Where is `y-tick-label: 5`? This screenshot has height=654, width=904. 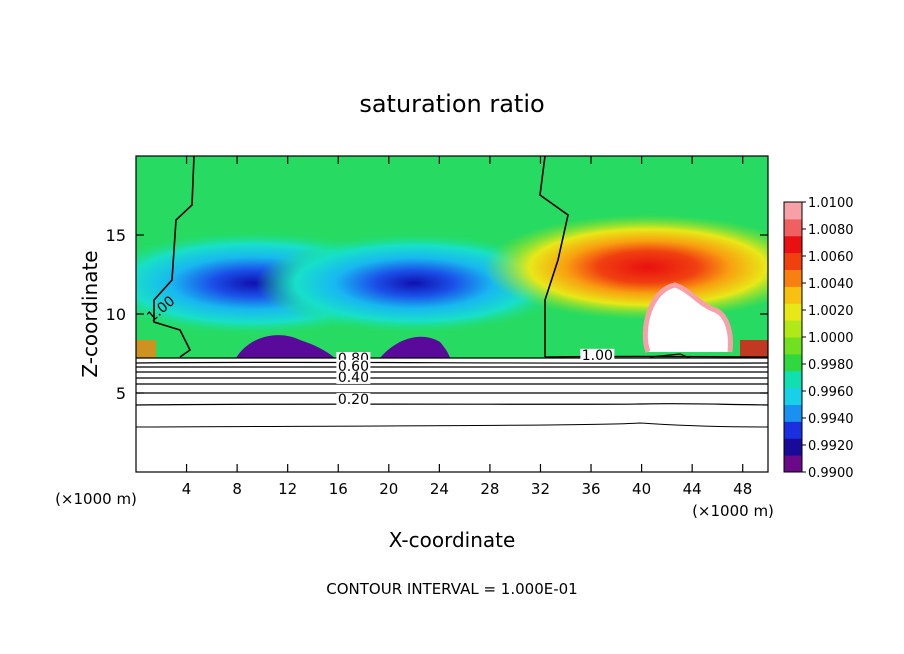
y-tick-label: 5 is located at coordinates (121, 393).